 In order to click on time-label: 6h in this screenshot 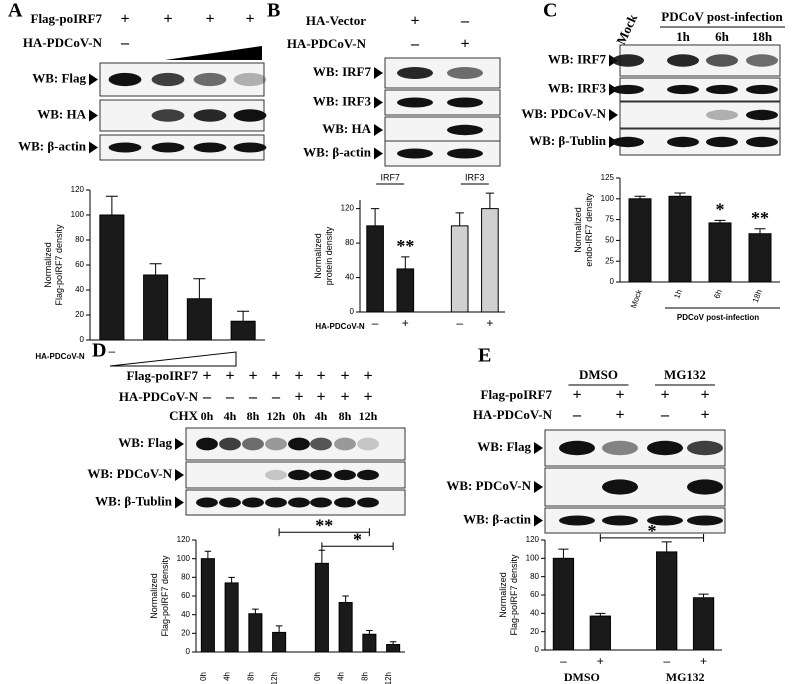, I will do `click(722, 36)`.